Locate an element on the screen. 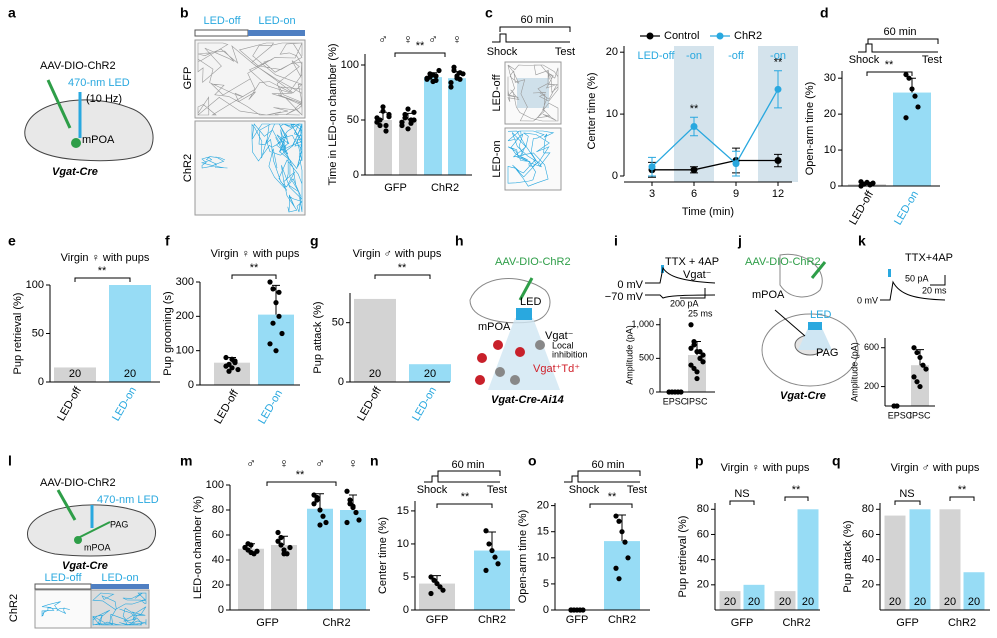  category-label: ♂ is located at coordinates (433, 38).